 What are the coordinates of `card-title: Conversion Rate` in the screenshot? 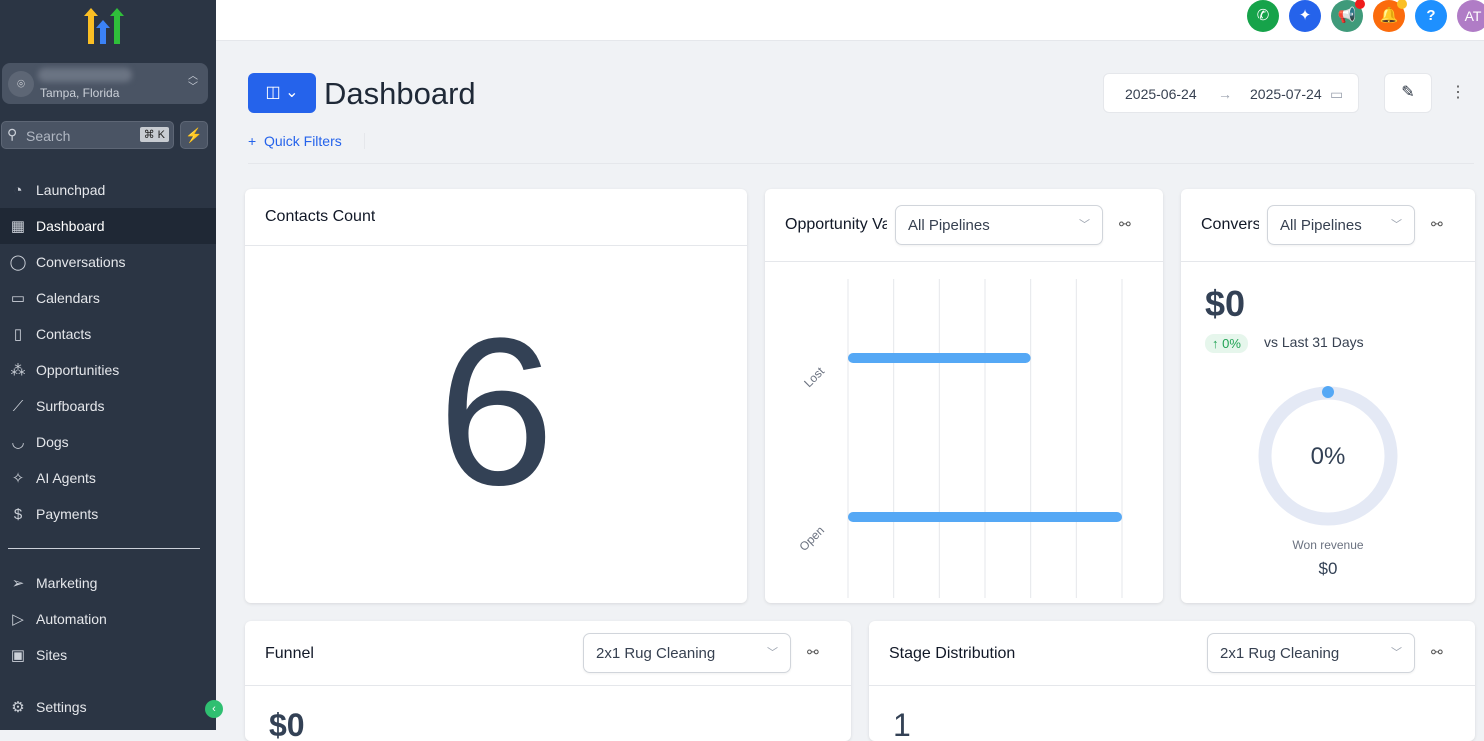 It's located at (1230, 224).